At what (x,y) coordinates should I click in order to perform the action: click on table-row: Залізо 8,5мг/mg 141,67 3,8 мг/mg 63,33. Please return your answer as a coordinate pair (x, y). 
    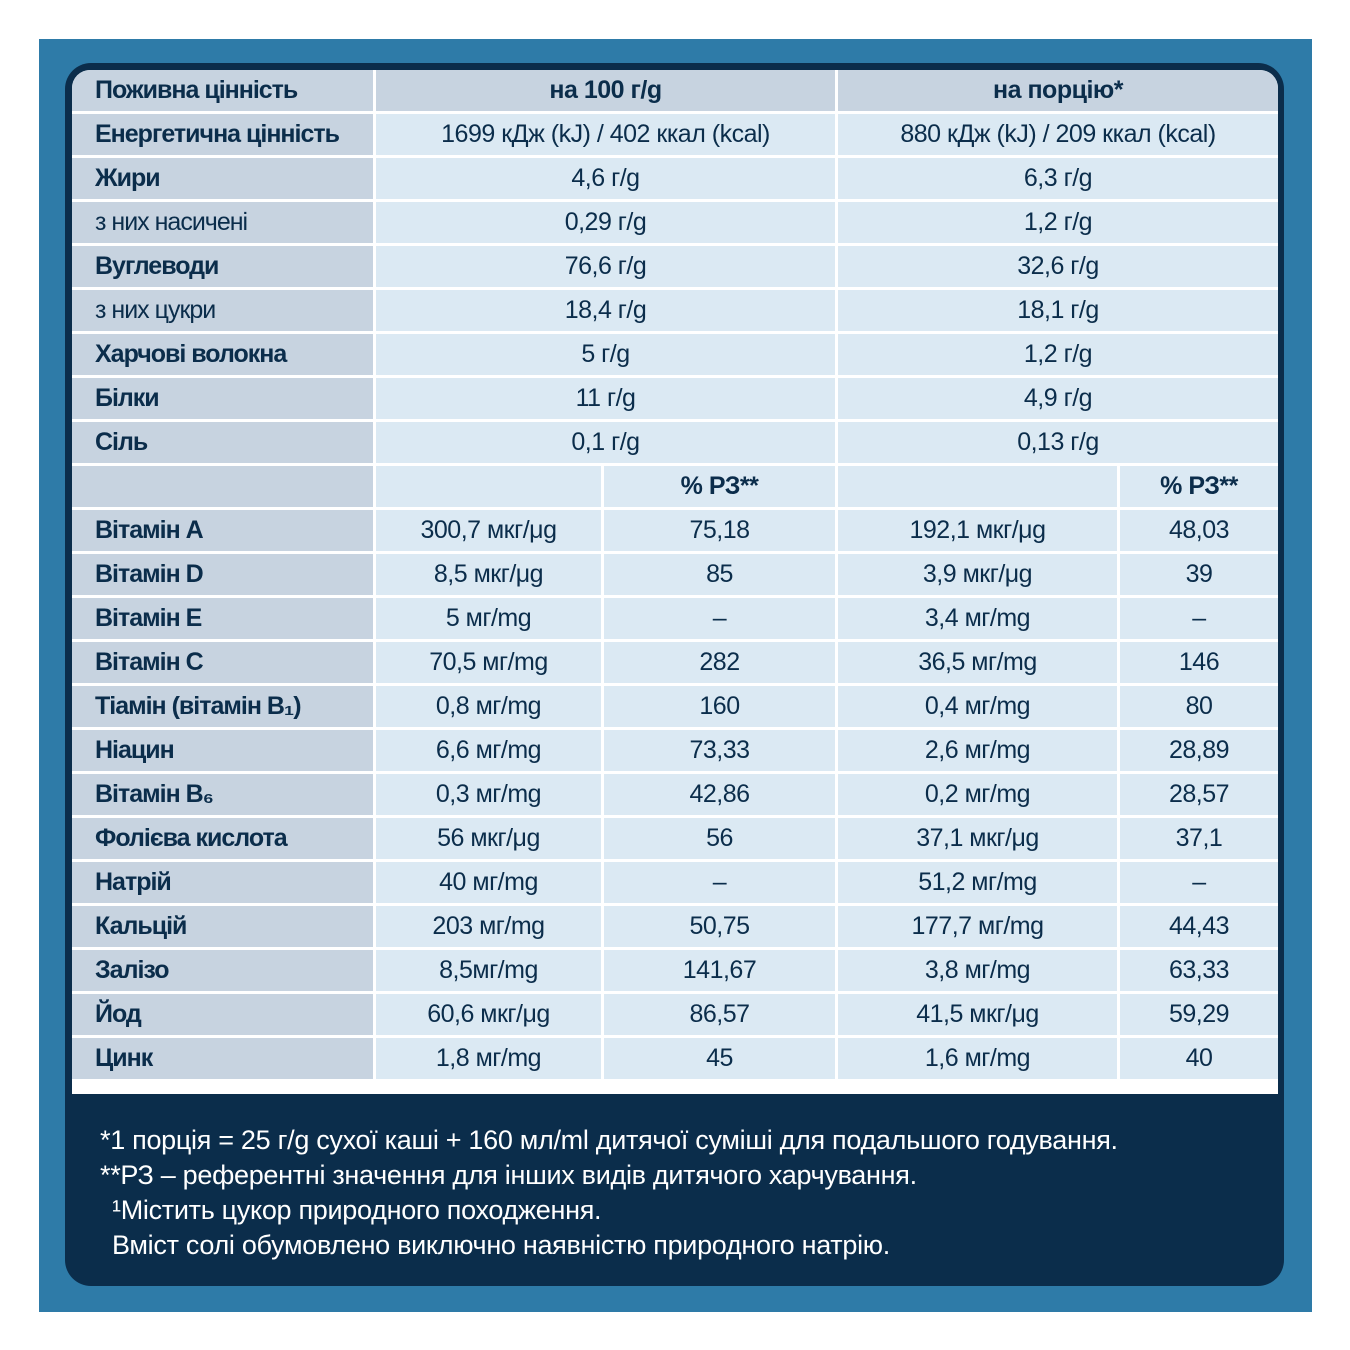
    Looking at the image, I should click on (675, 970).